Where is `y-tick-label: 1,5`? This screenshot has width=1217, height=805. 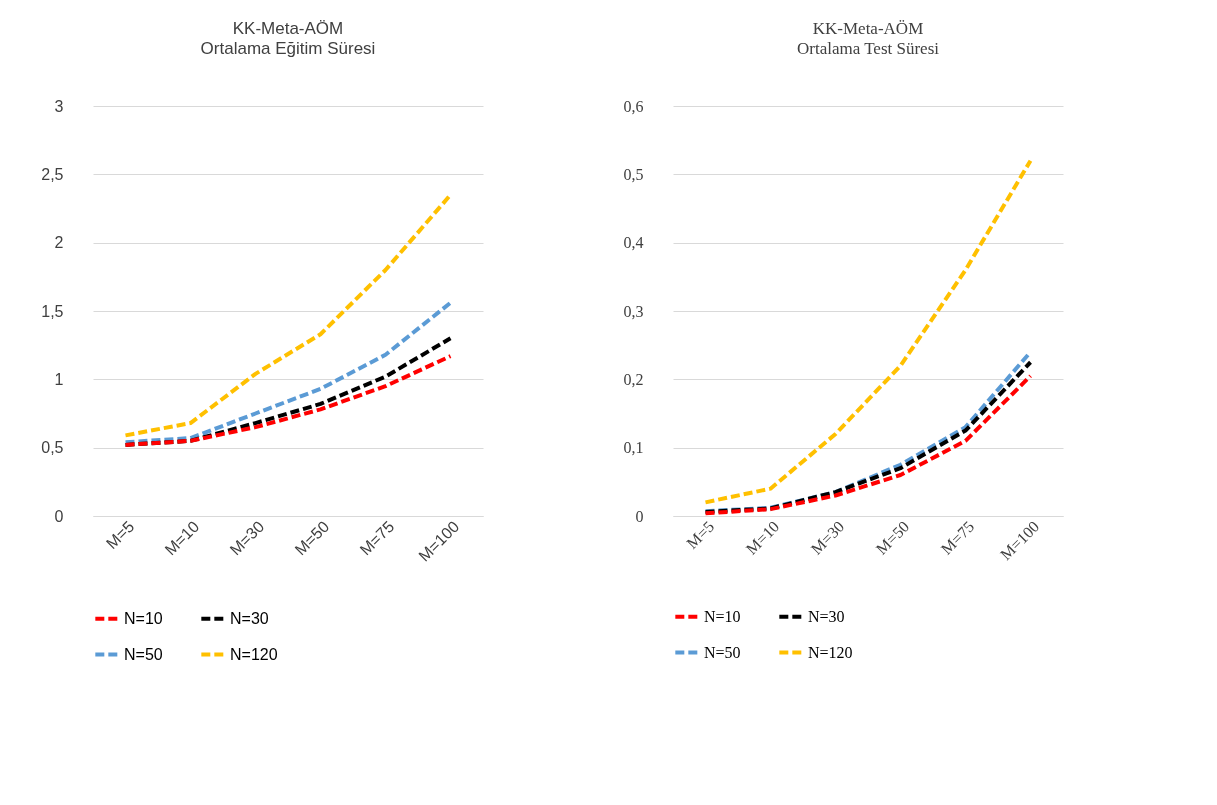 y-tick-label: 1,5 is located at coordinates (52, 311).